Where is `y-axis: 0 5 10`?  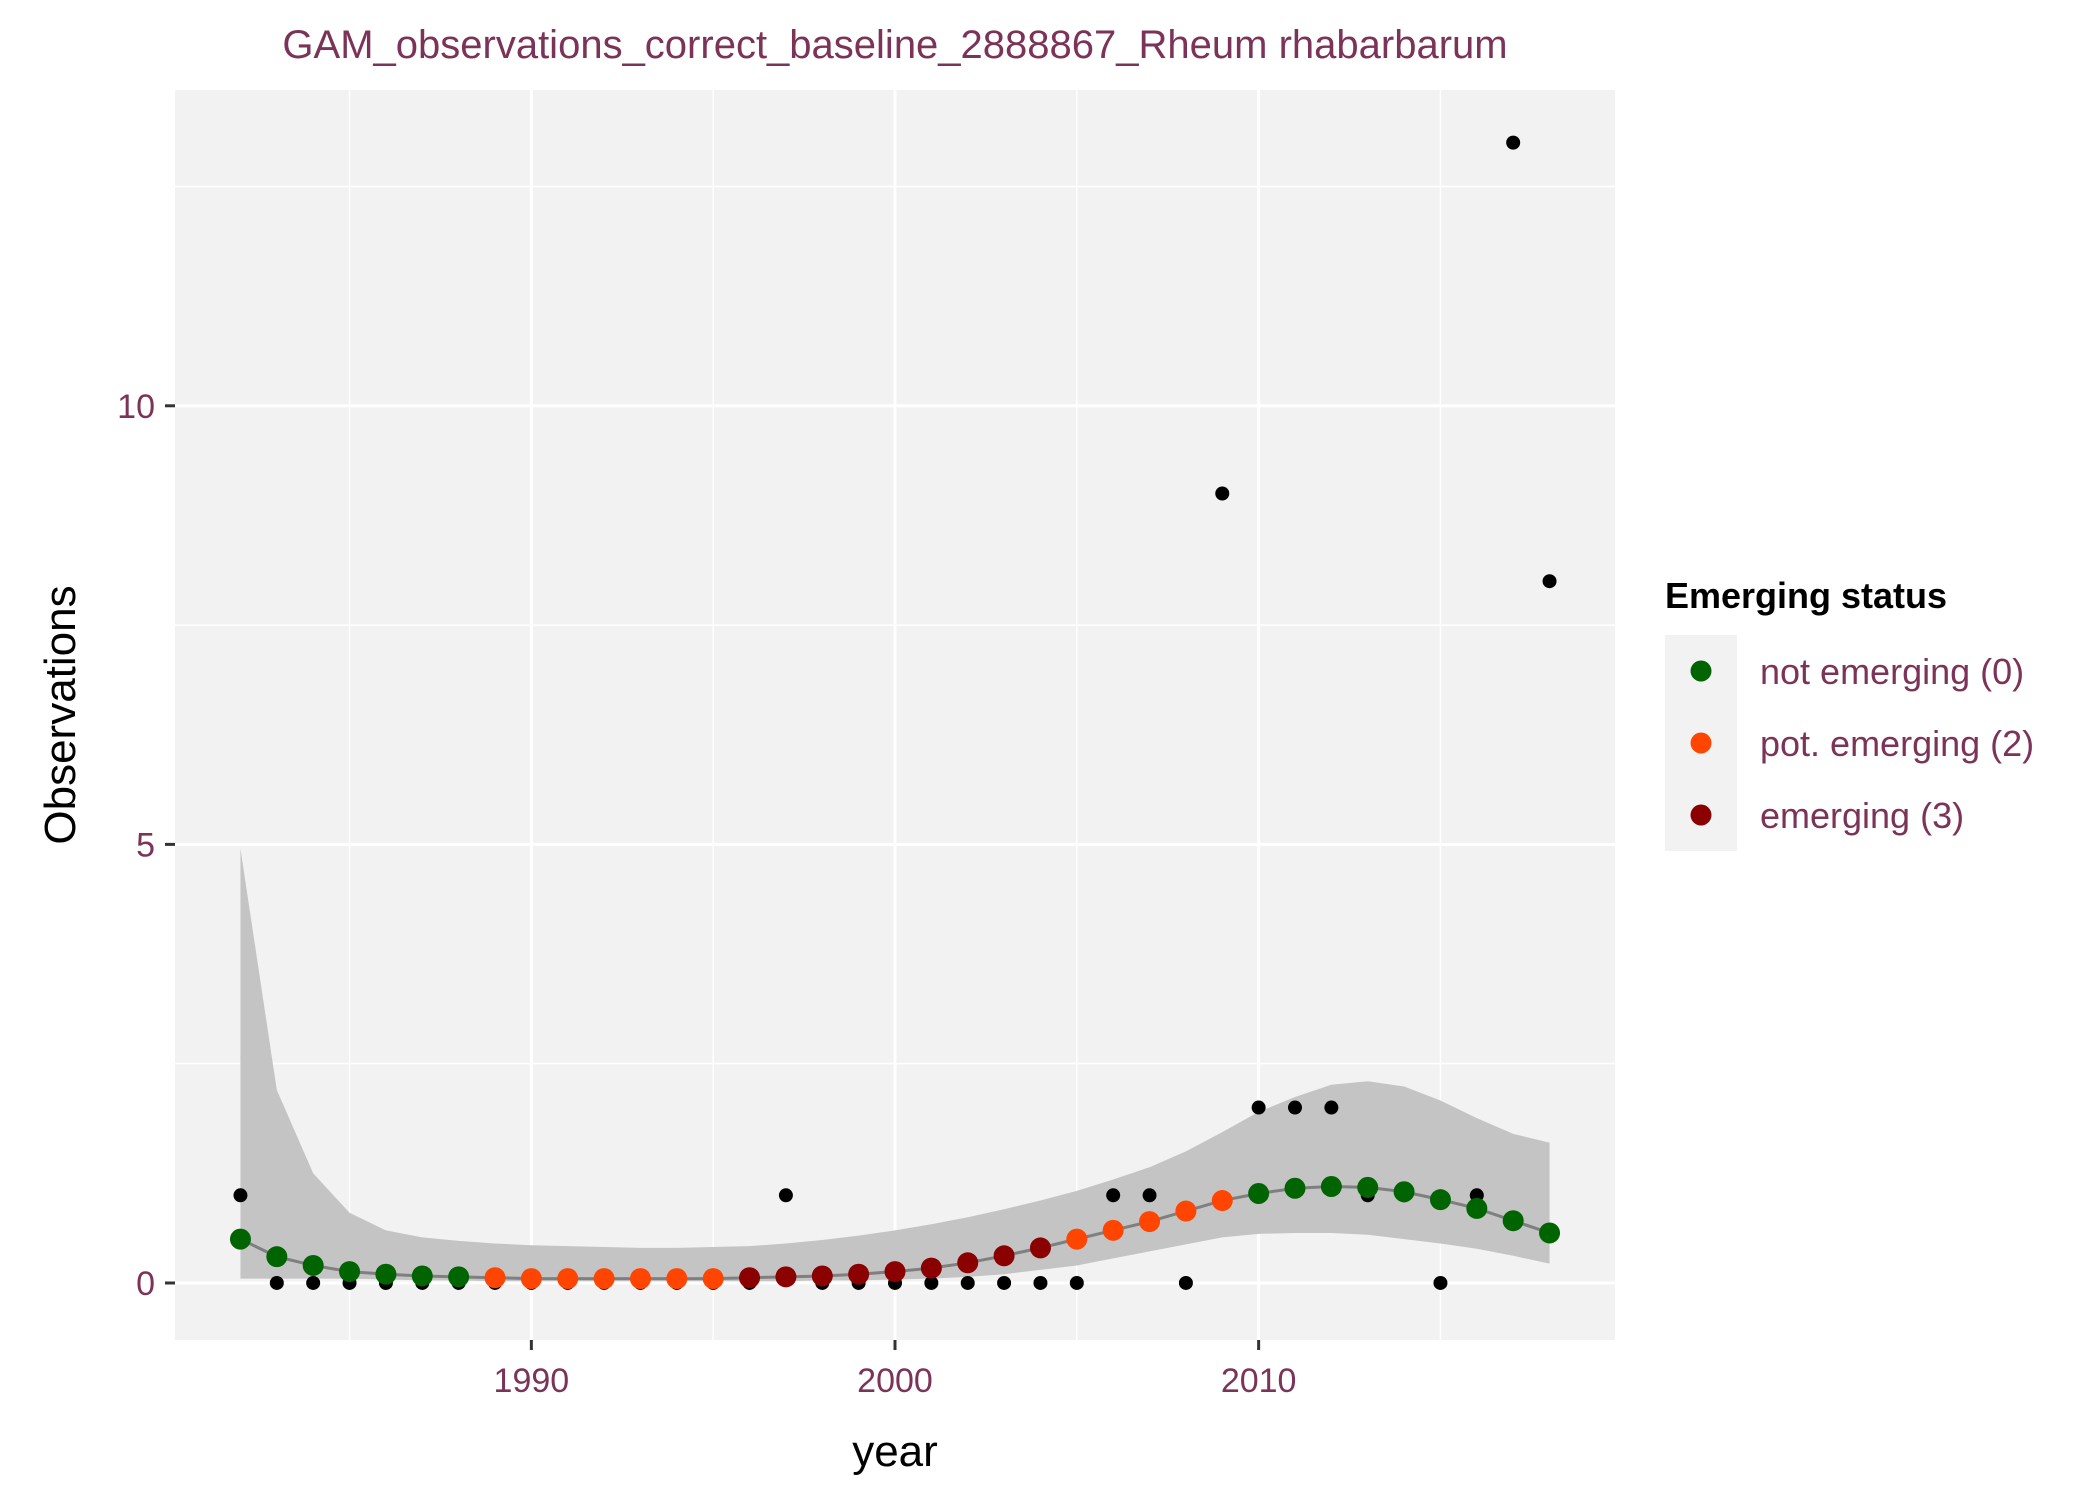
y-axis: 0 5 10 is located at coordinates (146, 845).